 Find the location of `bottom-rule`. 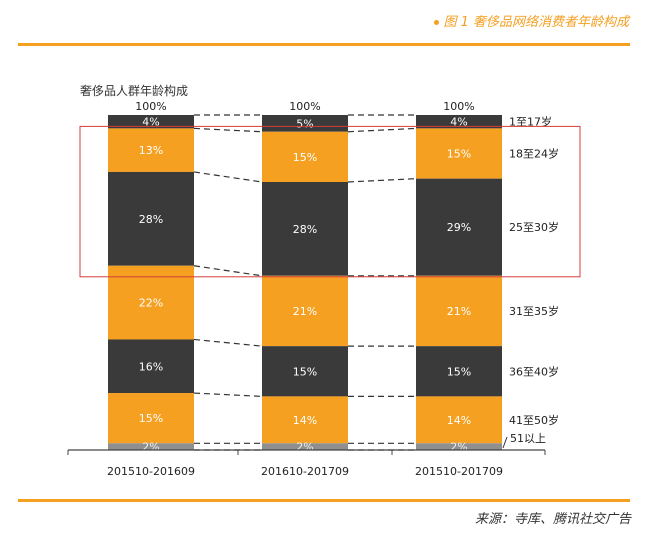

bottom-rule is located at coordinates (324, 500).